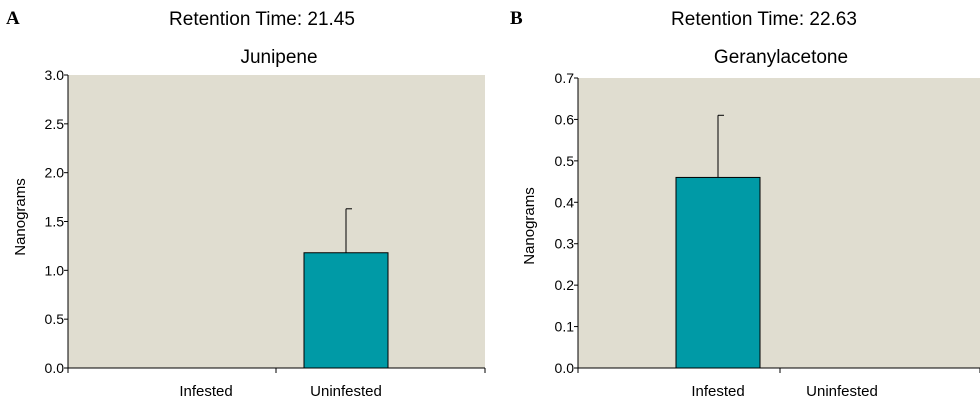 This screenshot has height=410, width=980. I want to click on panel-a-ytick-label: 0.5, so click(55, 319).